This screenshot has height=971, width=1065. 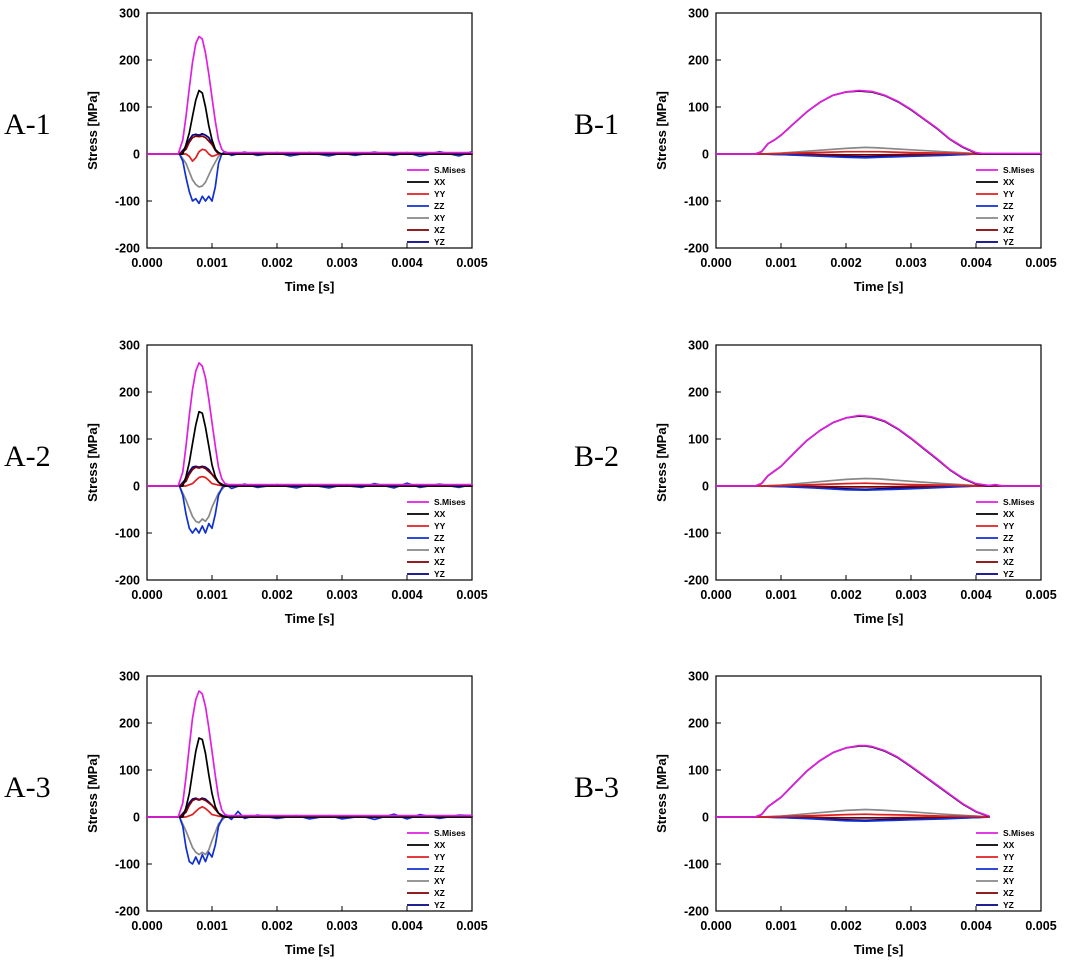 What do you see at coordinates (596, 787) in the screenshot?
I see `panel-label-b3: B-3` at bounding box center [596, 787].